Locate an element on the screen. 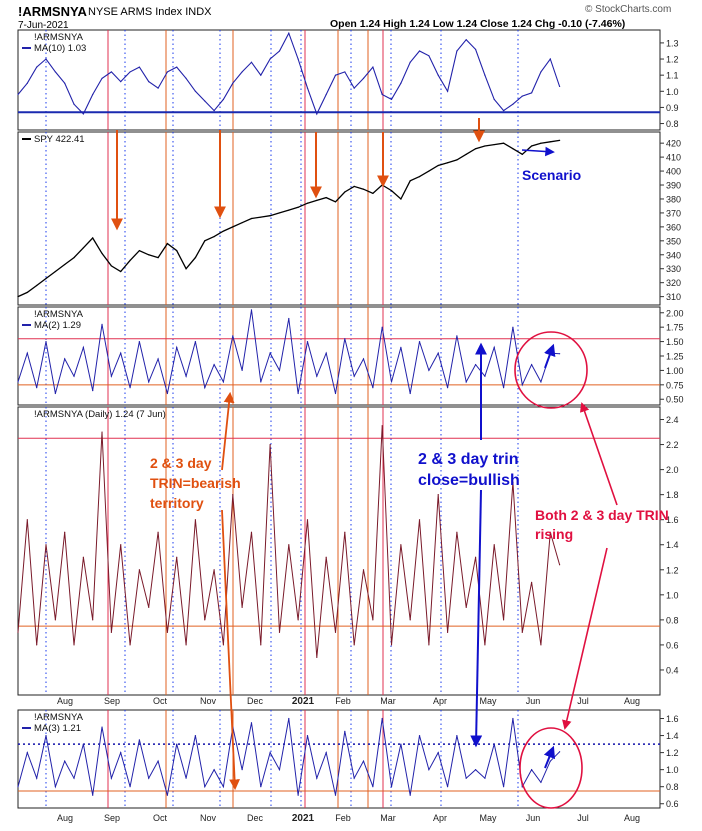 The width and height of the screenshot is (702, 831). x-tick-label: Nov is located at coordinates (208, 818).